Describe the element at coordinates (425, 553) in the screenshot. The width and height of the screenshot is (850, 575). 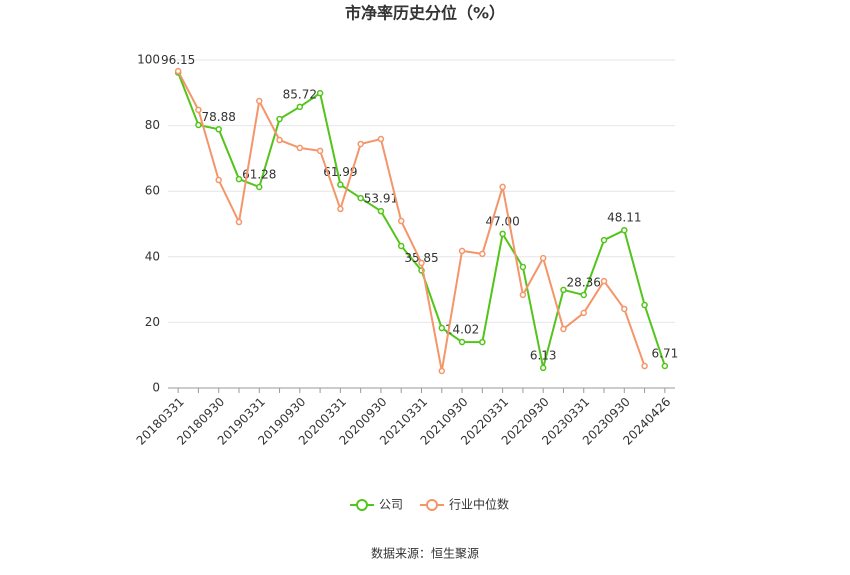
I see `source: 数据来源：恒生聚源` at that location.